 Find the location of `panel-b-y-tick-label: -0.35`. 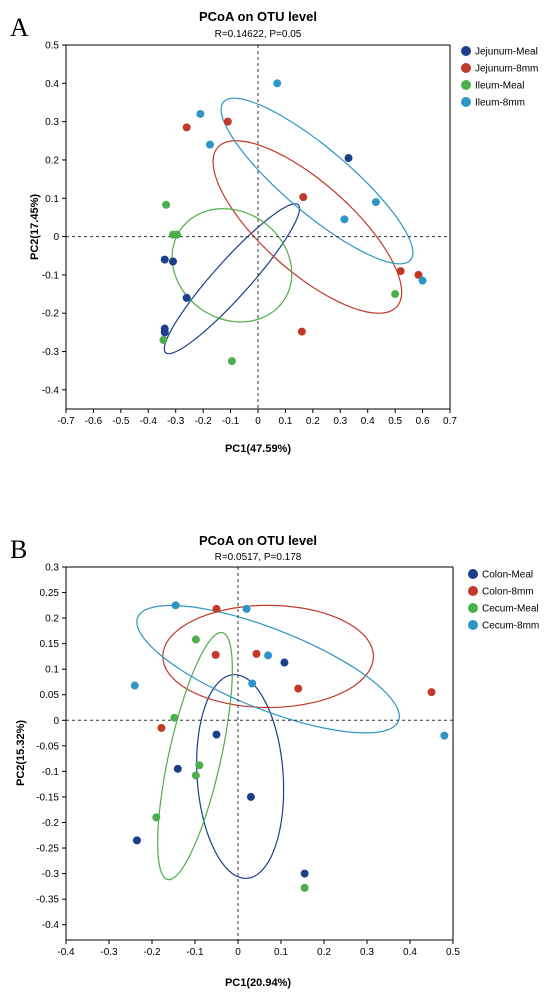

panel-b-y-tick-label: -0.35 is located at coordinates (47, 900).